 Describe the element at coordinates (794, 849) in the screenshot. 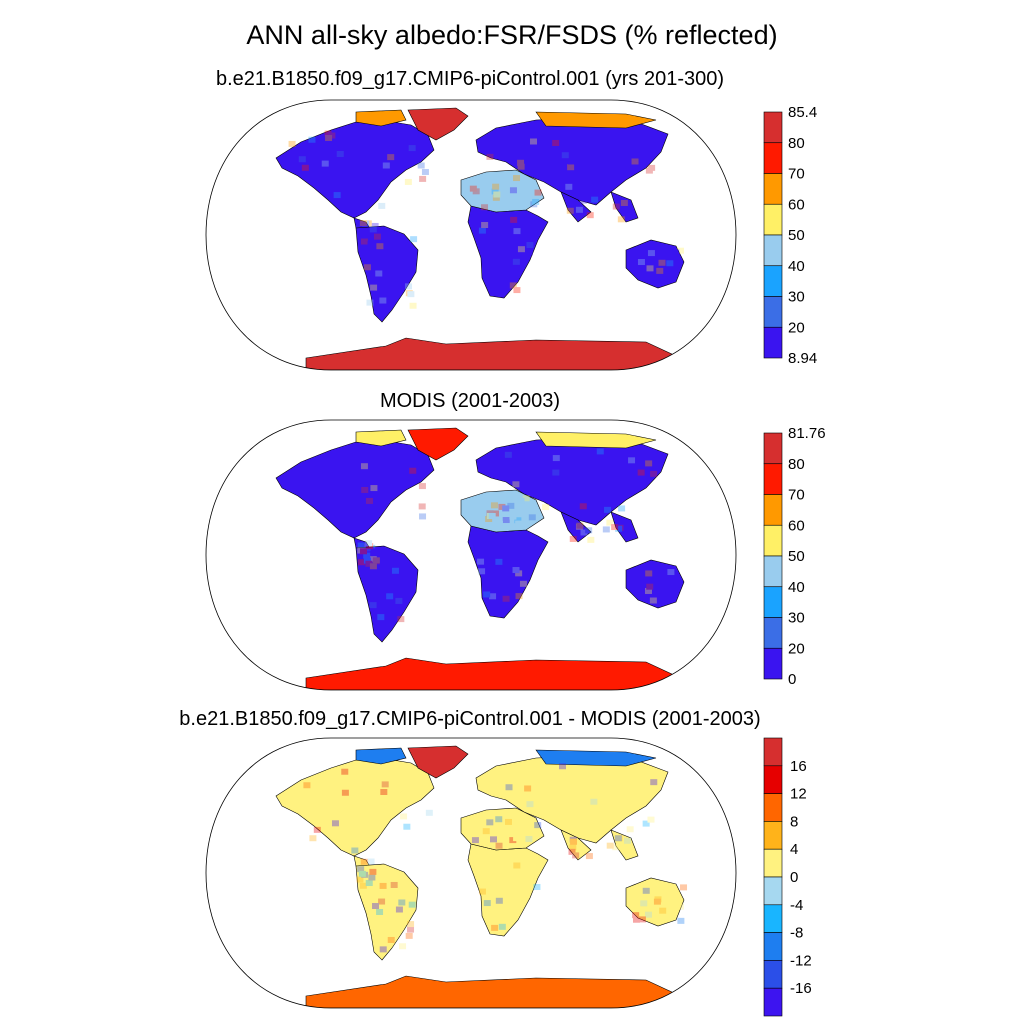

I see `colorbar-tick-label: 4` at that location.